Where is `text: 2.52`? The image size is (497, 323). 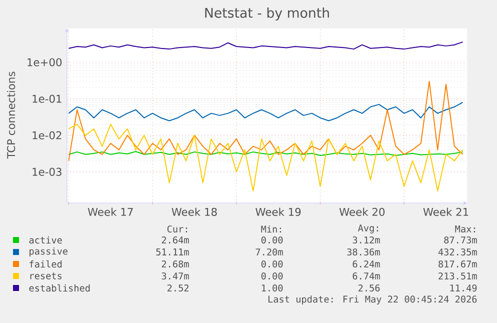 text: 2.52 is located at coordinates (178, 288).